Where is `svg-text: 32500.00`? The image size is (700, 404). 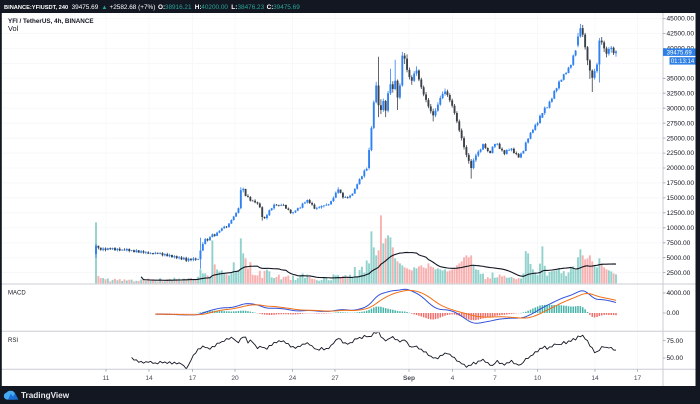 svg-text: 32500.00 is located at coordinates (681, 94).